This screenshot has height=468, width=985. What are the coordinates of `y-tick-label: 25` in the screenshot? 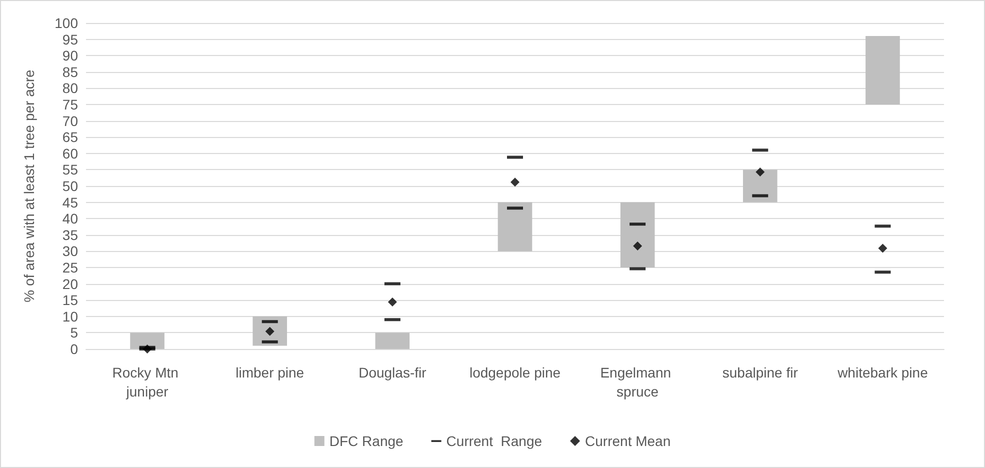 It's located at (70, 268).